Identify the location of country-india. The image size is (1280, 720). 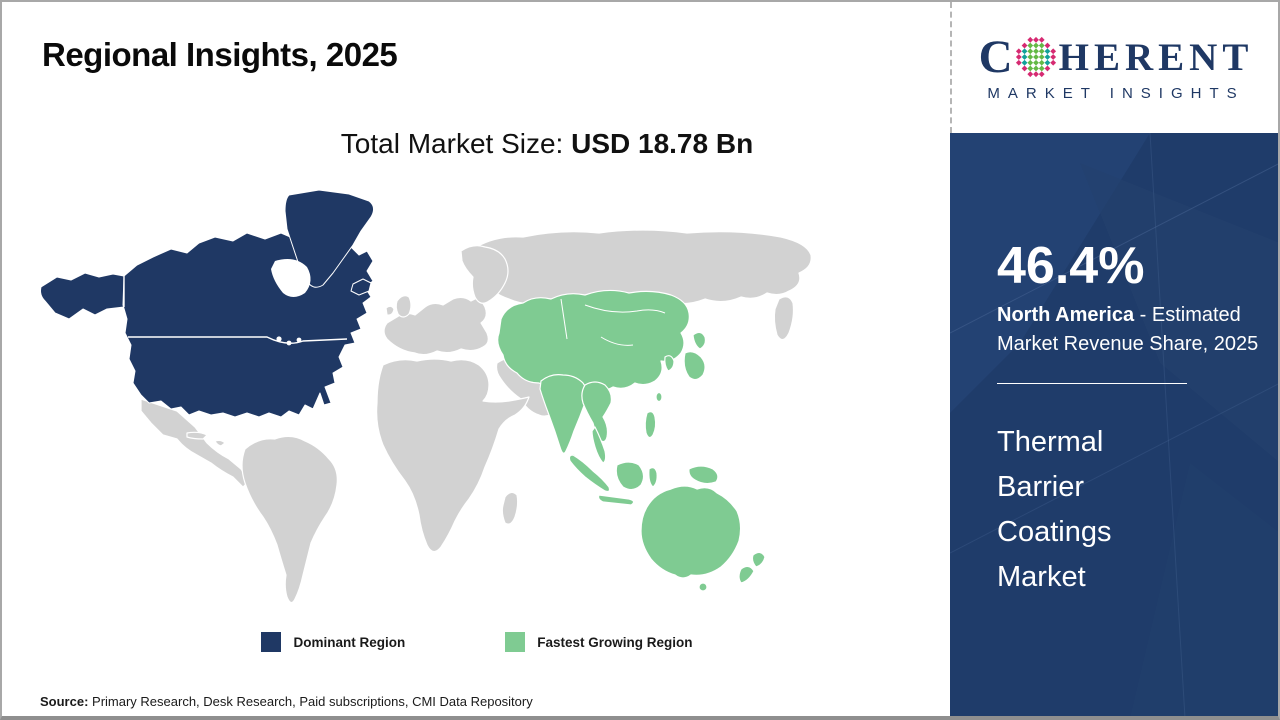
(563, 414).